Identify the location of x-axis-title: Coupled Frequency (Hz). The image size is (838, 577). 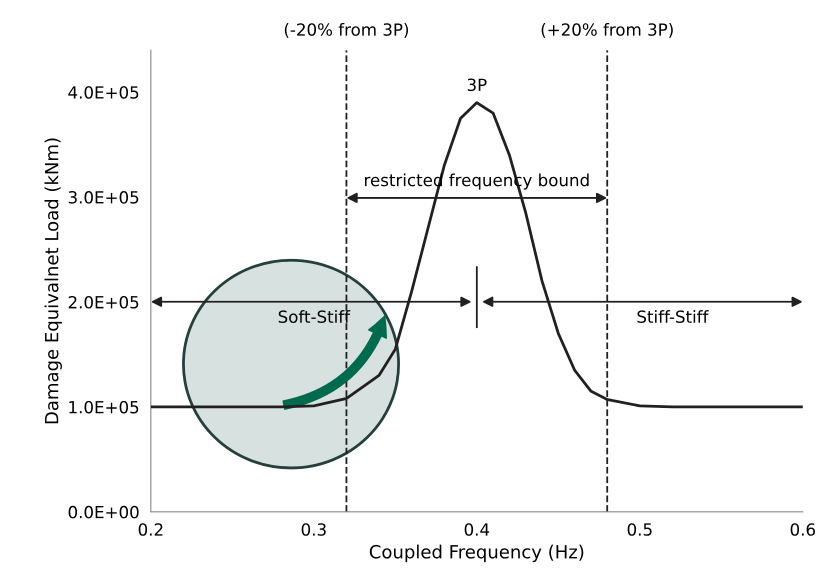
(477, 553).